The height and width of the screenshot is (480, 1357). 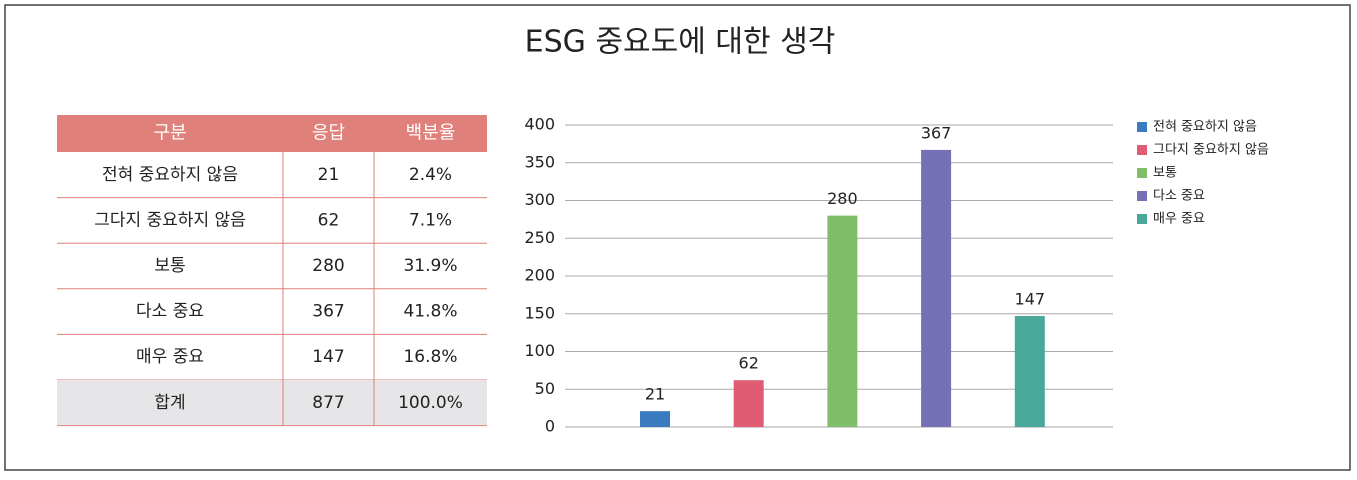 What do you see at coordinates (328, 312) in the screenshot?
I see `table-cell: 367` at bounding box center [328, 312].